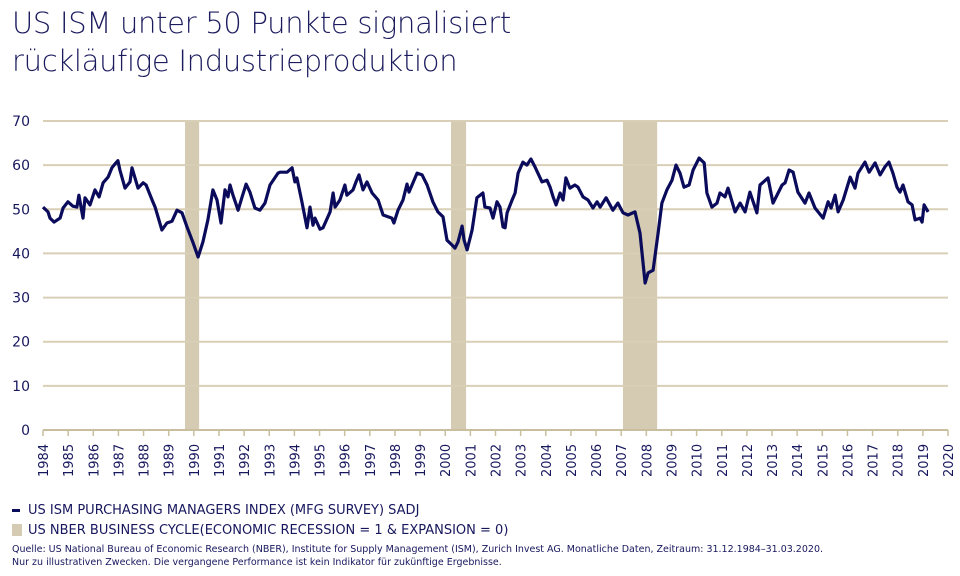  What do you see at coordinates (346, 460) in the screenshot?
I see `x-tick-label: 1996` at bounding box center [346, 460].